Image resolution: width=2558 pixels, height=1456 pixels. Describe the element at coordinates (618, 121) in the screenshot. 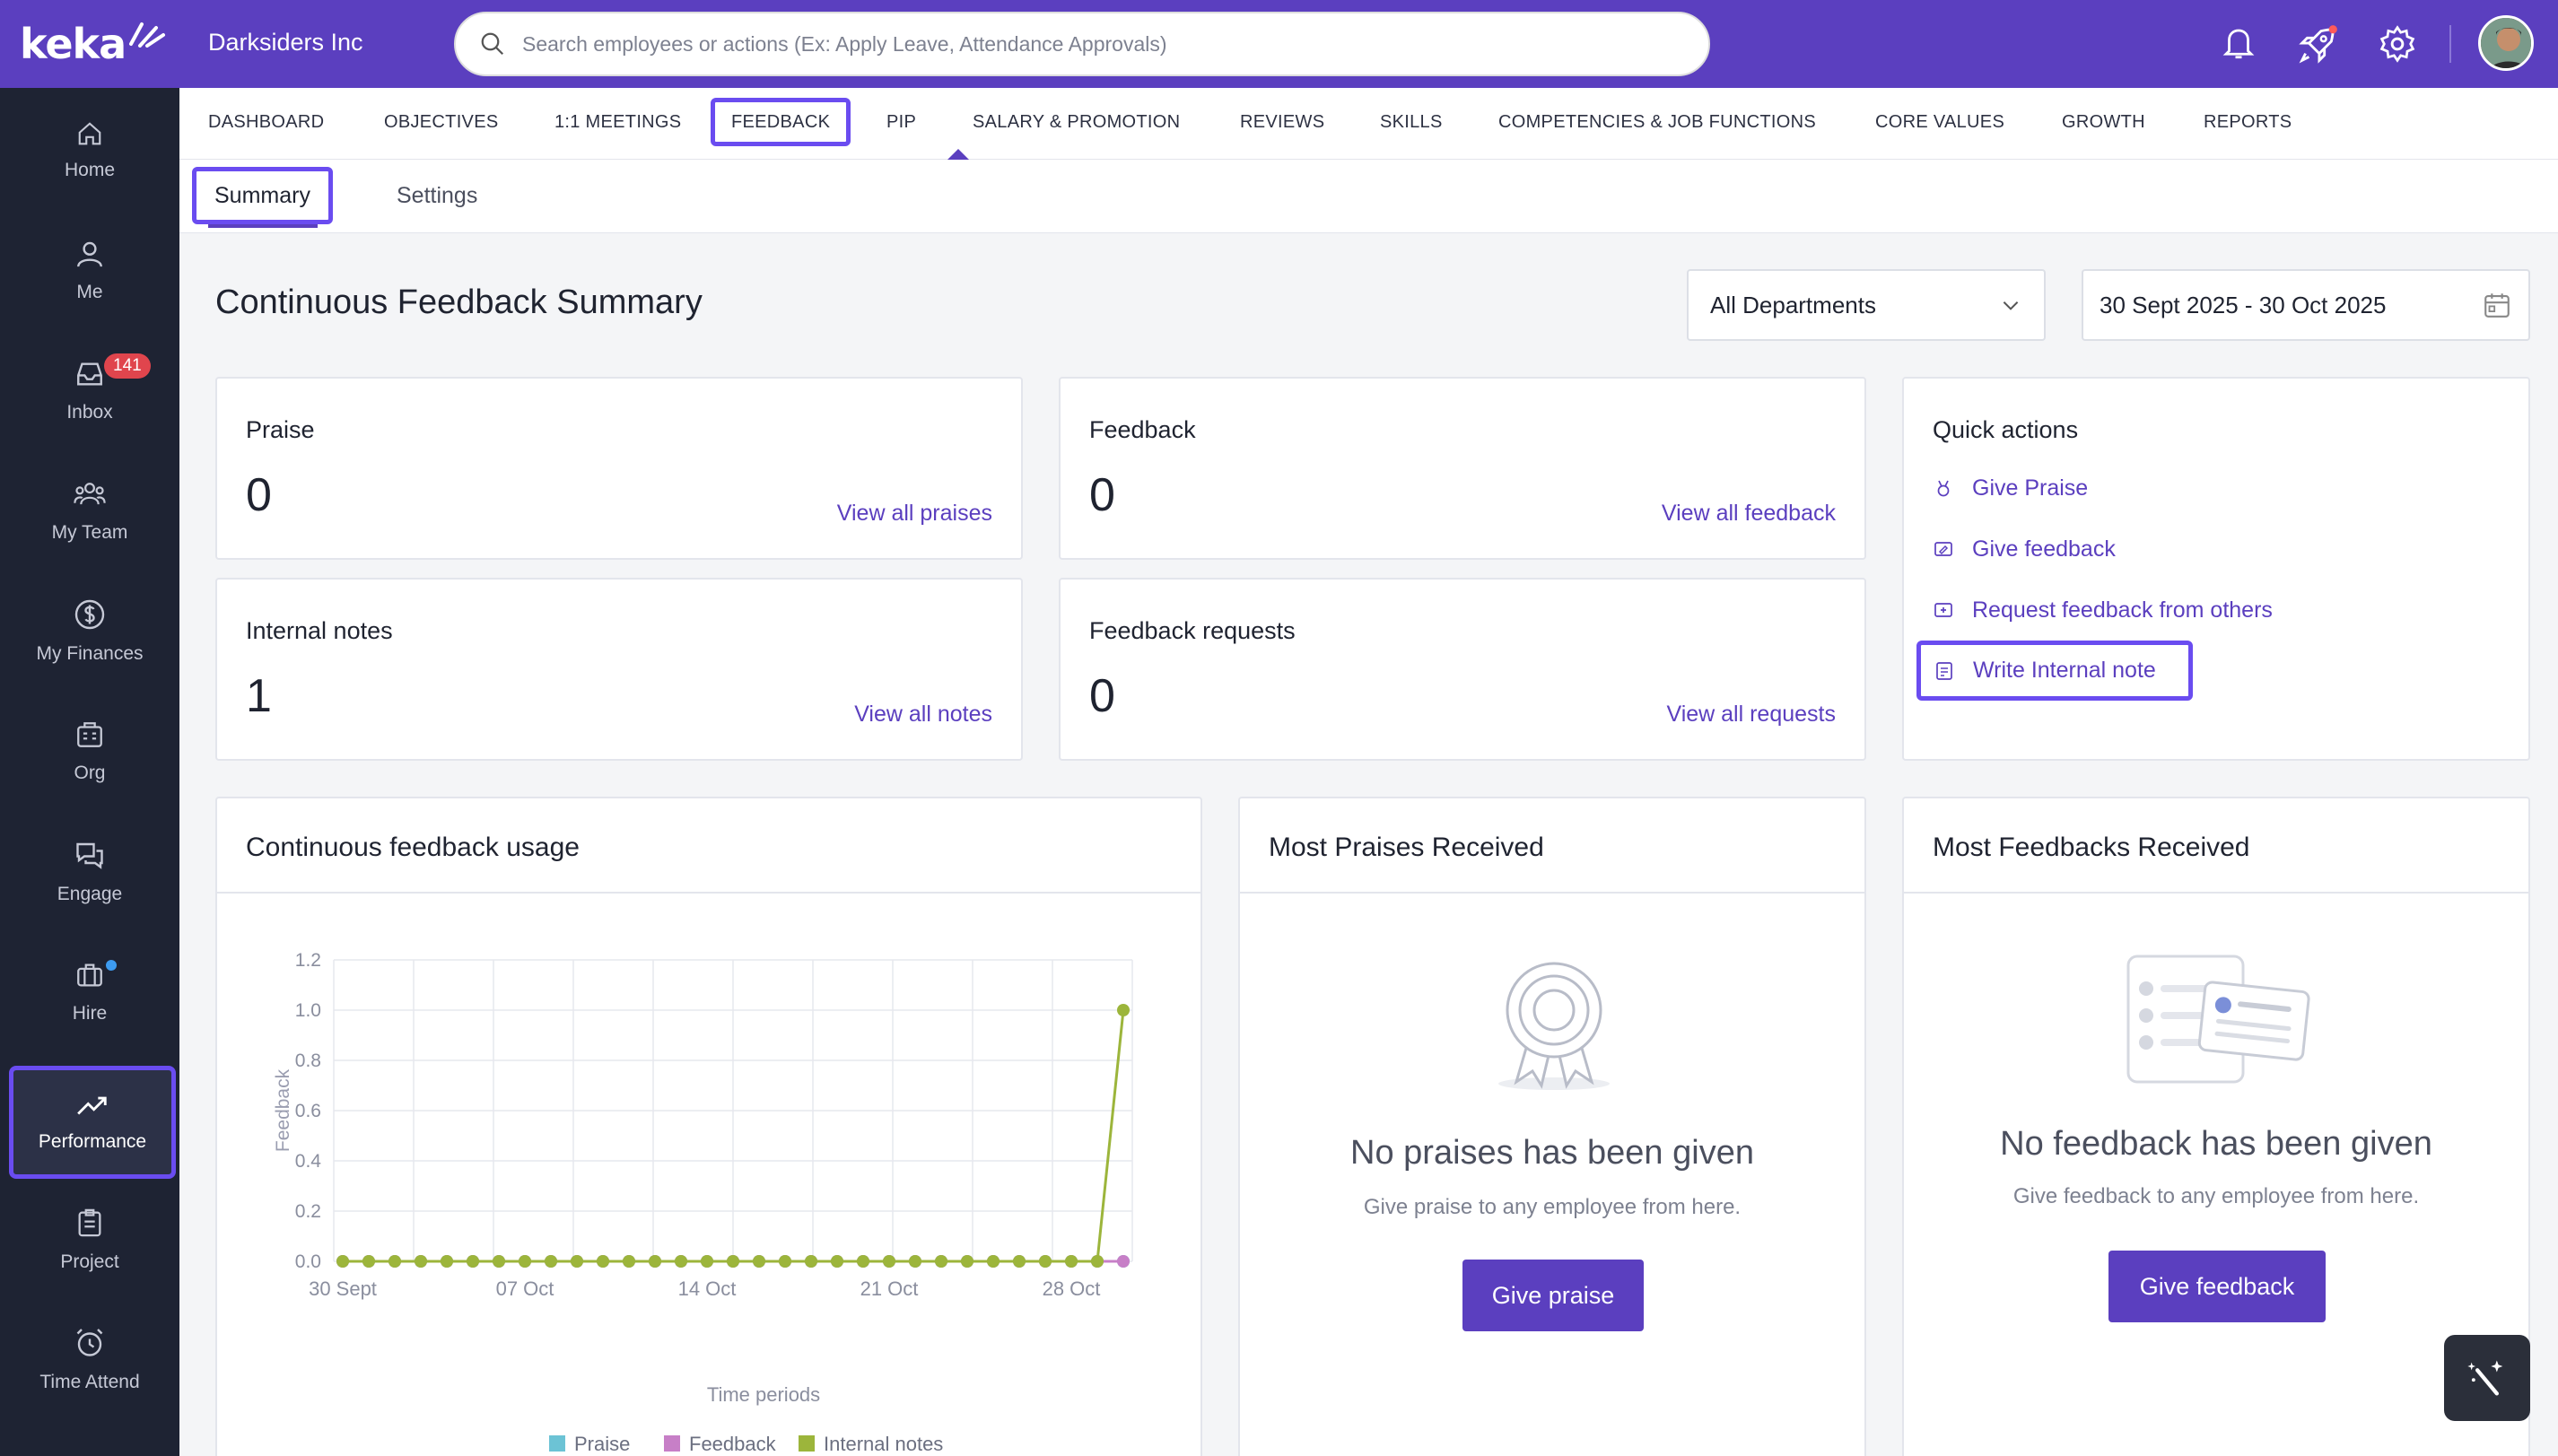

I see `tab-1-1-meetings: 1:1 MEETINGS` at that location.